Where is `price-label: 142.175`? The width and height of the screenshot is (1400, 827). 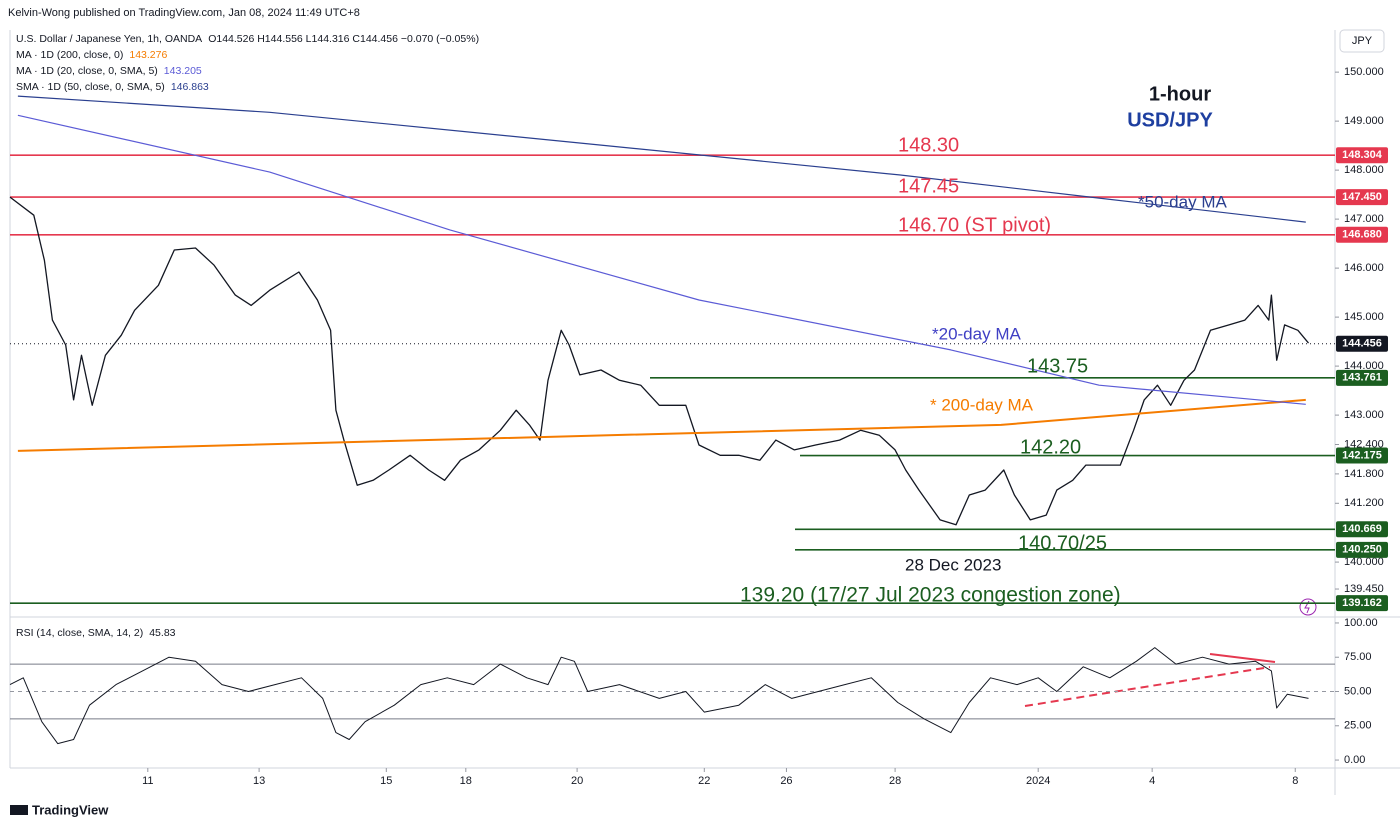
price-label: 142.175 is located at coordinates (1362, 455).